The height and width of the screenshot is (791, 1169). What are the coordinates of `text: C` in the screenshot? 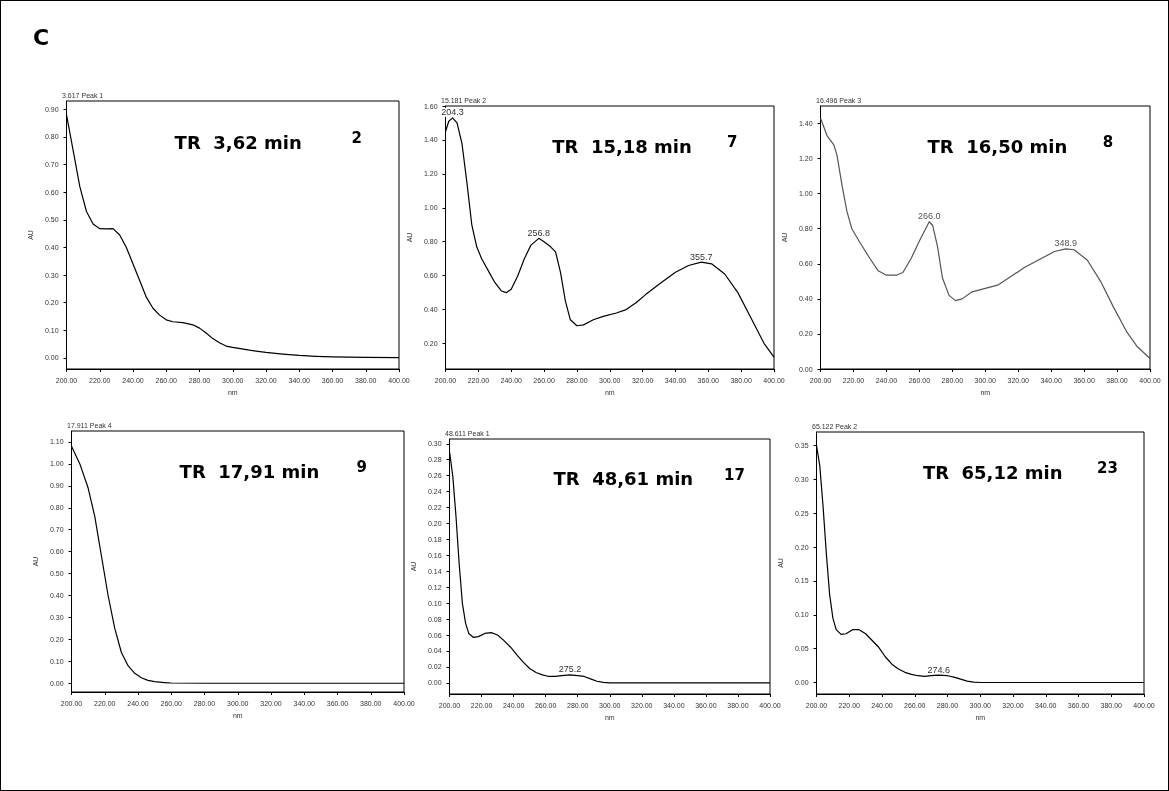 It's located at (41, 37).